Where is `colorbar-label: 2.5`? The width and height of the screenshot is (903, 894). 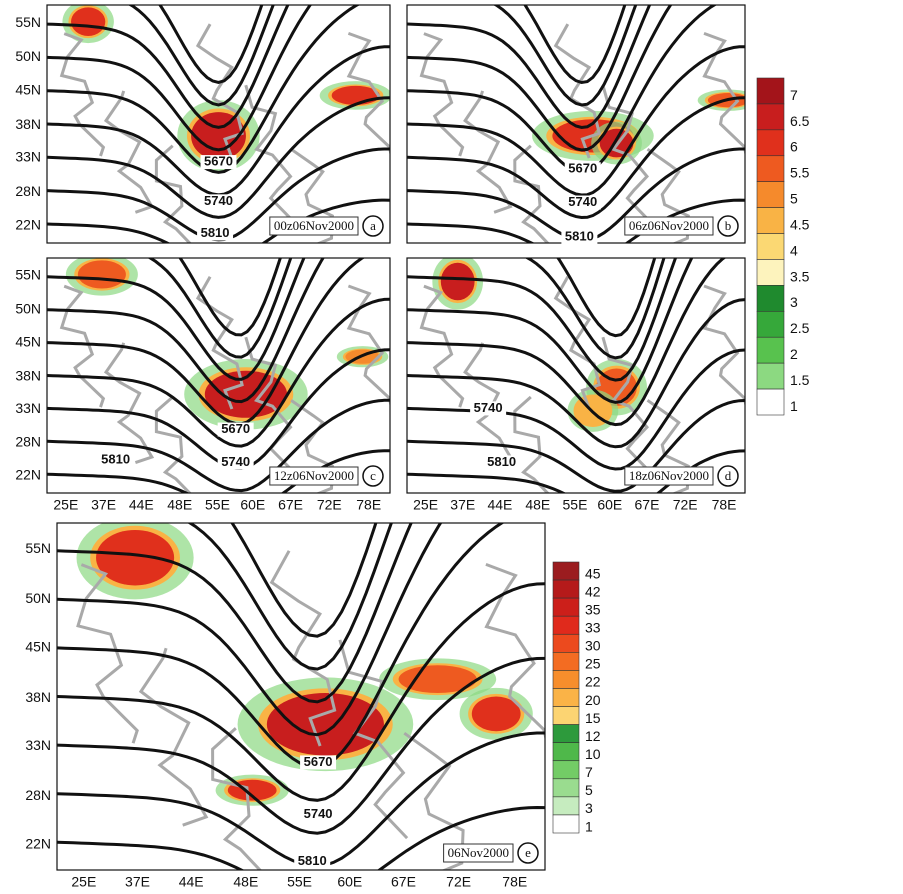
colorbar-label: 2.5 is located at coordinates (800, 328).